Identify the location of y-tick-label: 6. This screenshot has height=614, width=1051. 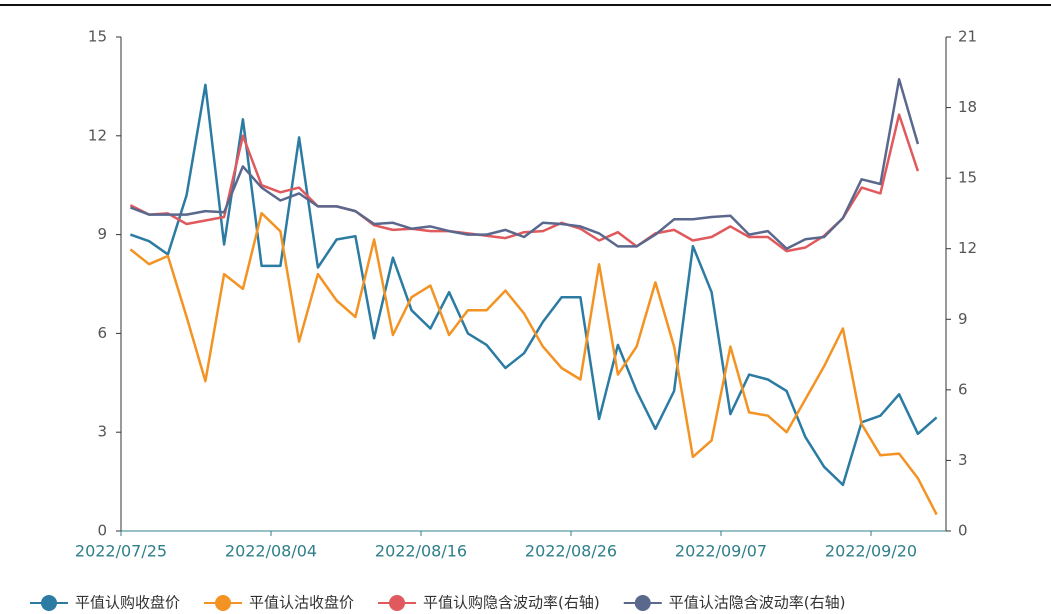
(102, 333).